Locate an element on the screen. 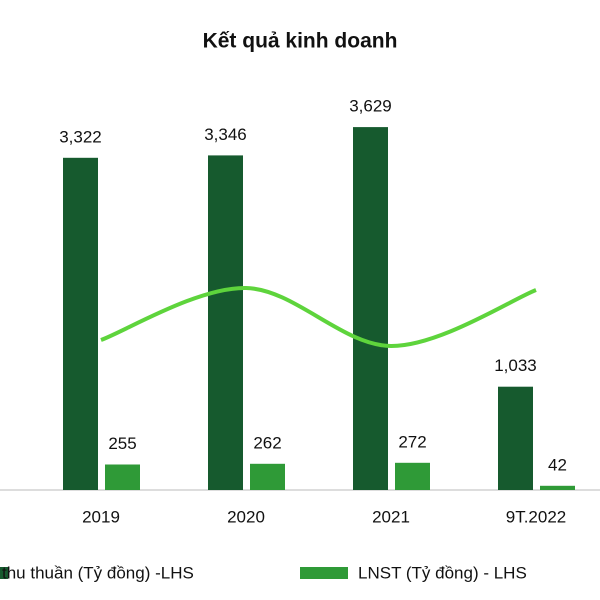  data-label: 262 is located at coordinates (267, 442).